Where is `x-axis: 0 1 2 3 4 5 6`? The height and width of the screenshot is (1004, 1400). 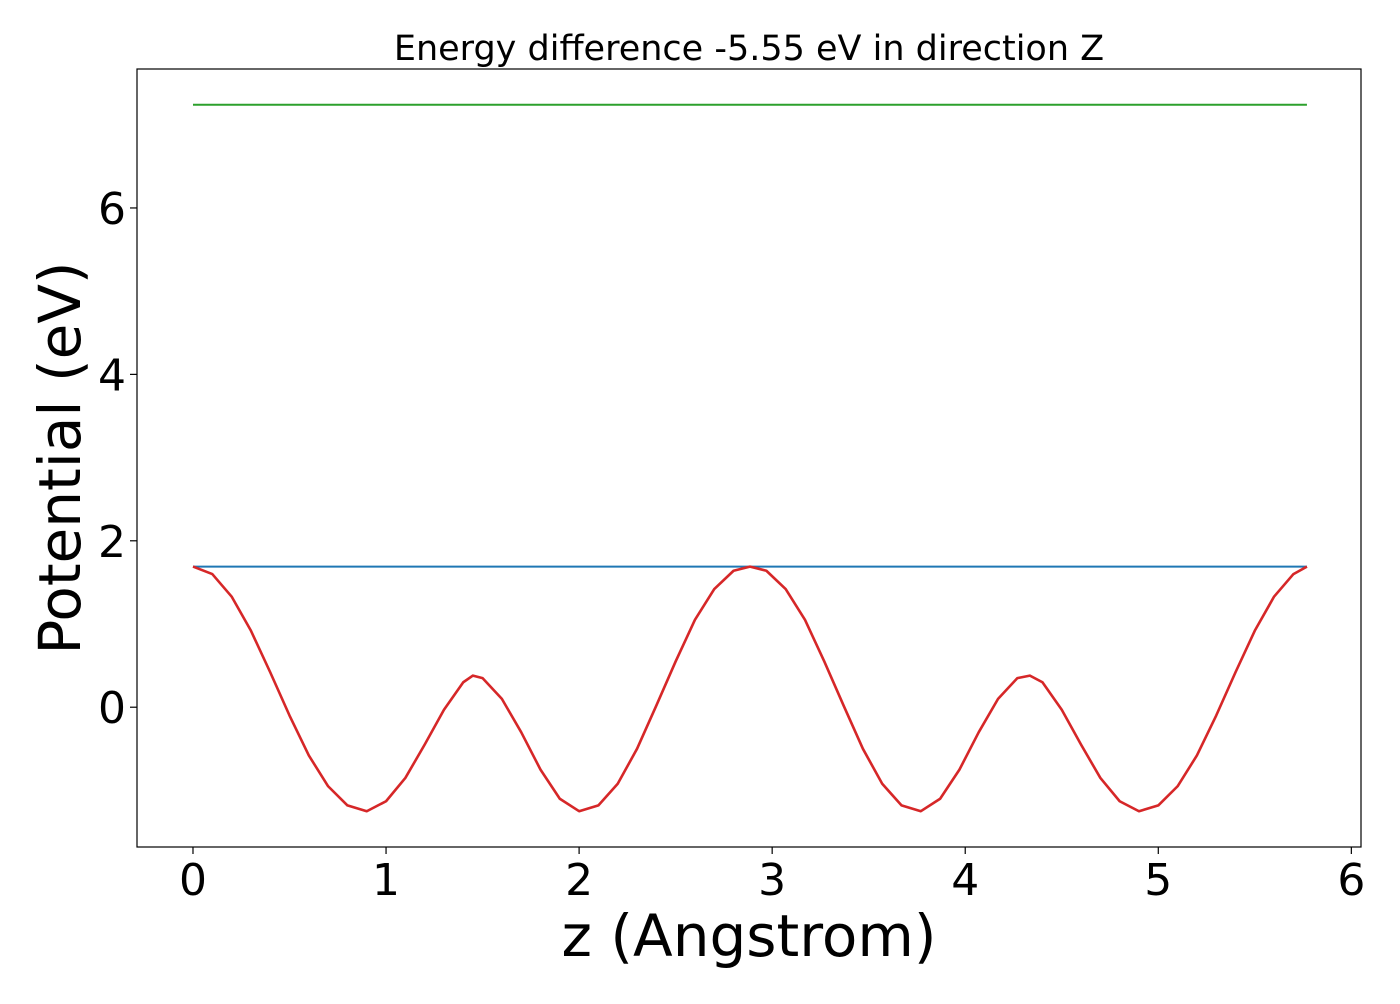 x-axis: 0 1 2 3 4 5 6 is located at coordinates (772, 876).